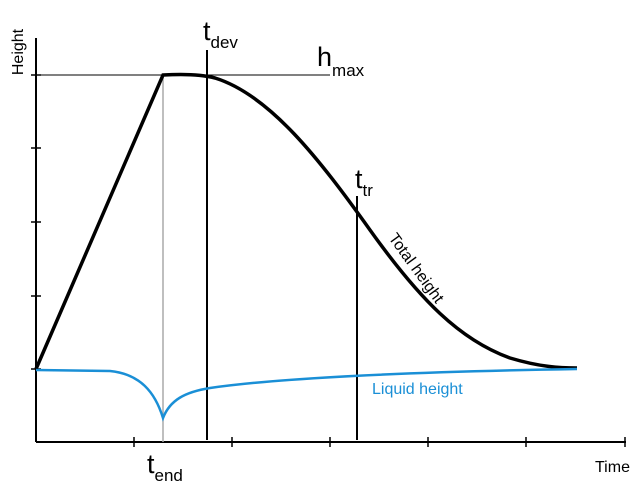  What do you see at coordinates (379, 442) in the screenshot?
I see `x-ticks` at bounding box center [379, 442].